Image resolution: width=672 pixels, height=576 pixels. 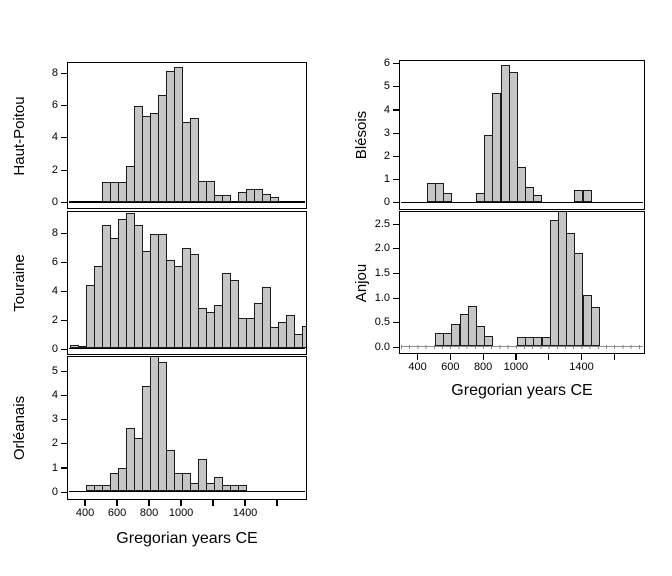 What do you see at coordinates (19, 135) in the screenshot?
I see `ylabel-haut-poitou: Haut-Poitou` at bounding box center [19, 135].